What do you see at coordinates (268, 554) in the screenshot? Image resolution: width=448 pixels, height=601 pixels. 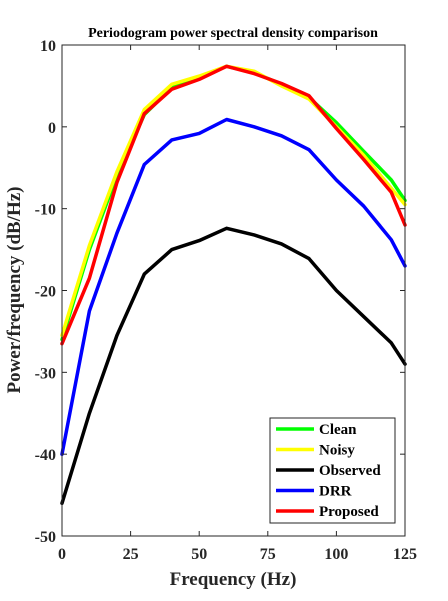 I see `x-tick-label: 75` at bounding box center [268, 554].